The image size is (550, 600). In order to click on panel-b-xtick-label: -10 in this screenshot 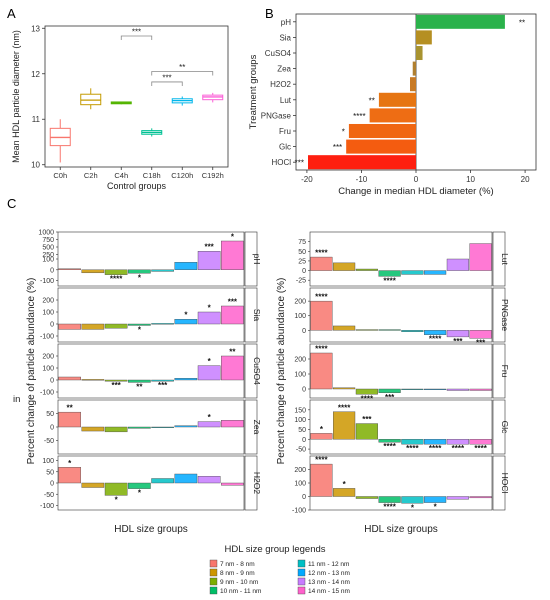, I will do `click(362, 179)`.